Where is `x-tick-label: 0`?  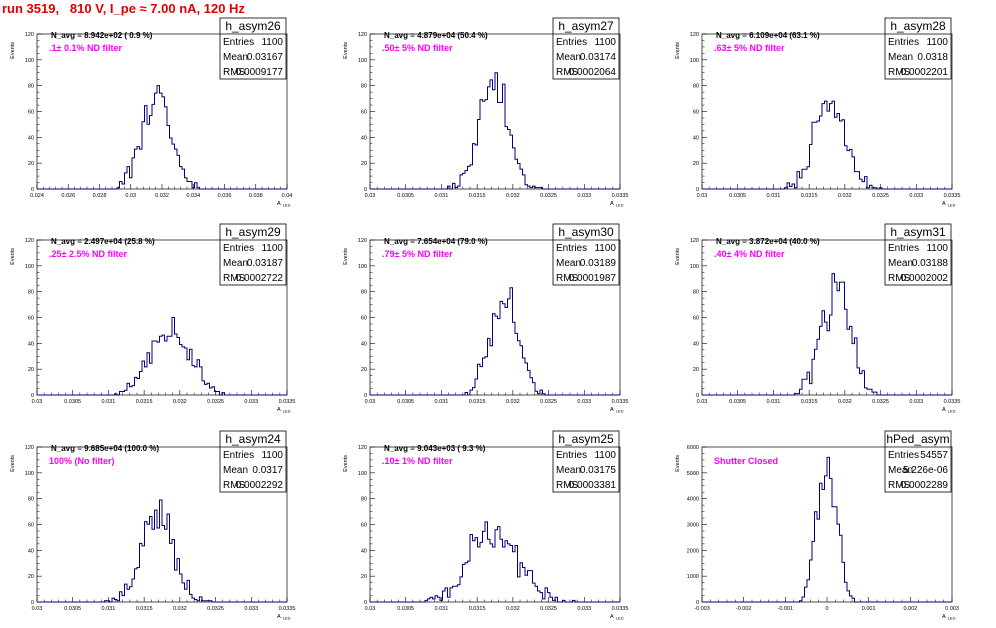
x-tick-label: 0 is located at coordinates (826, 609).